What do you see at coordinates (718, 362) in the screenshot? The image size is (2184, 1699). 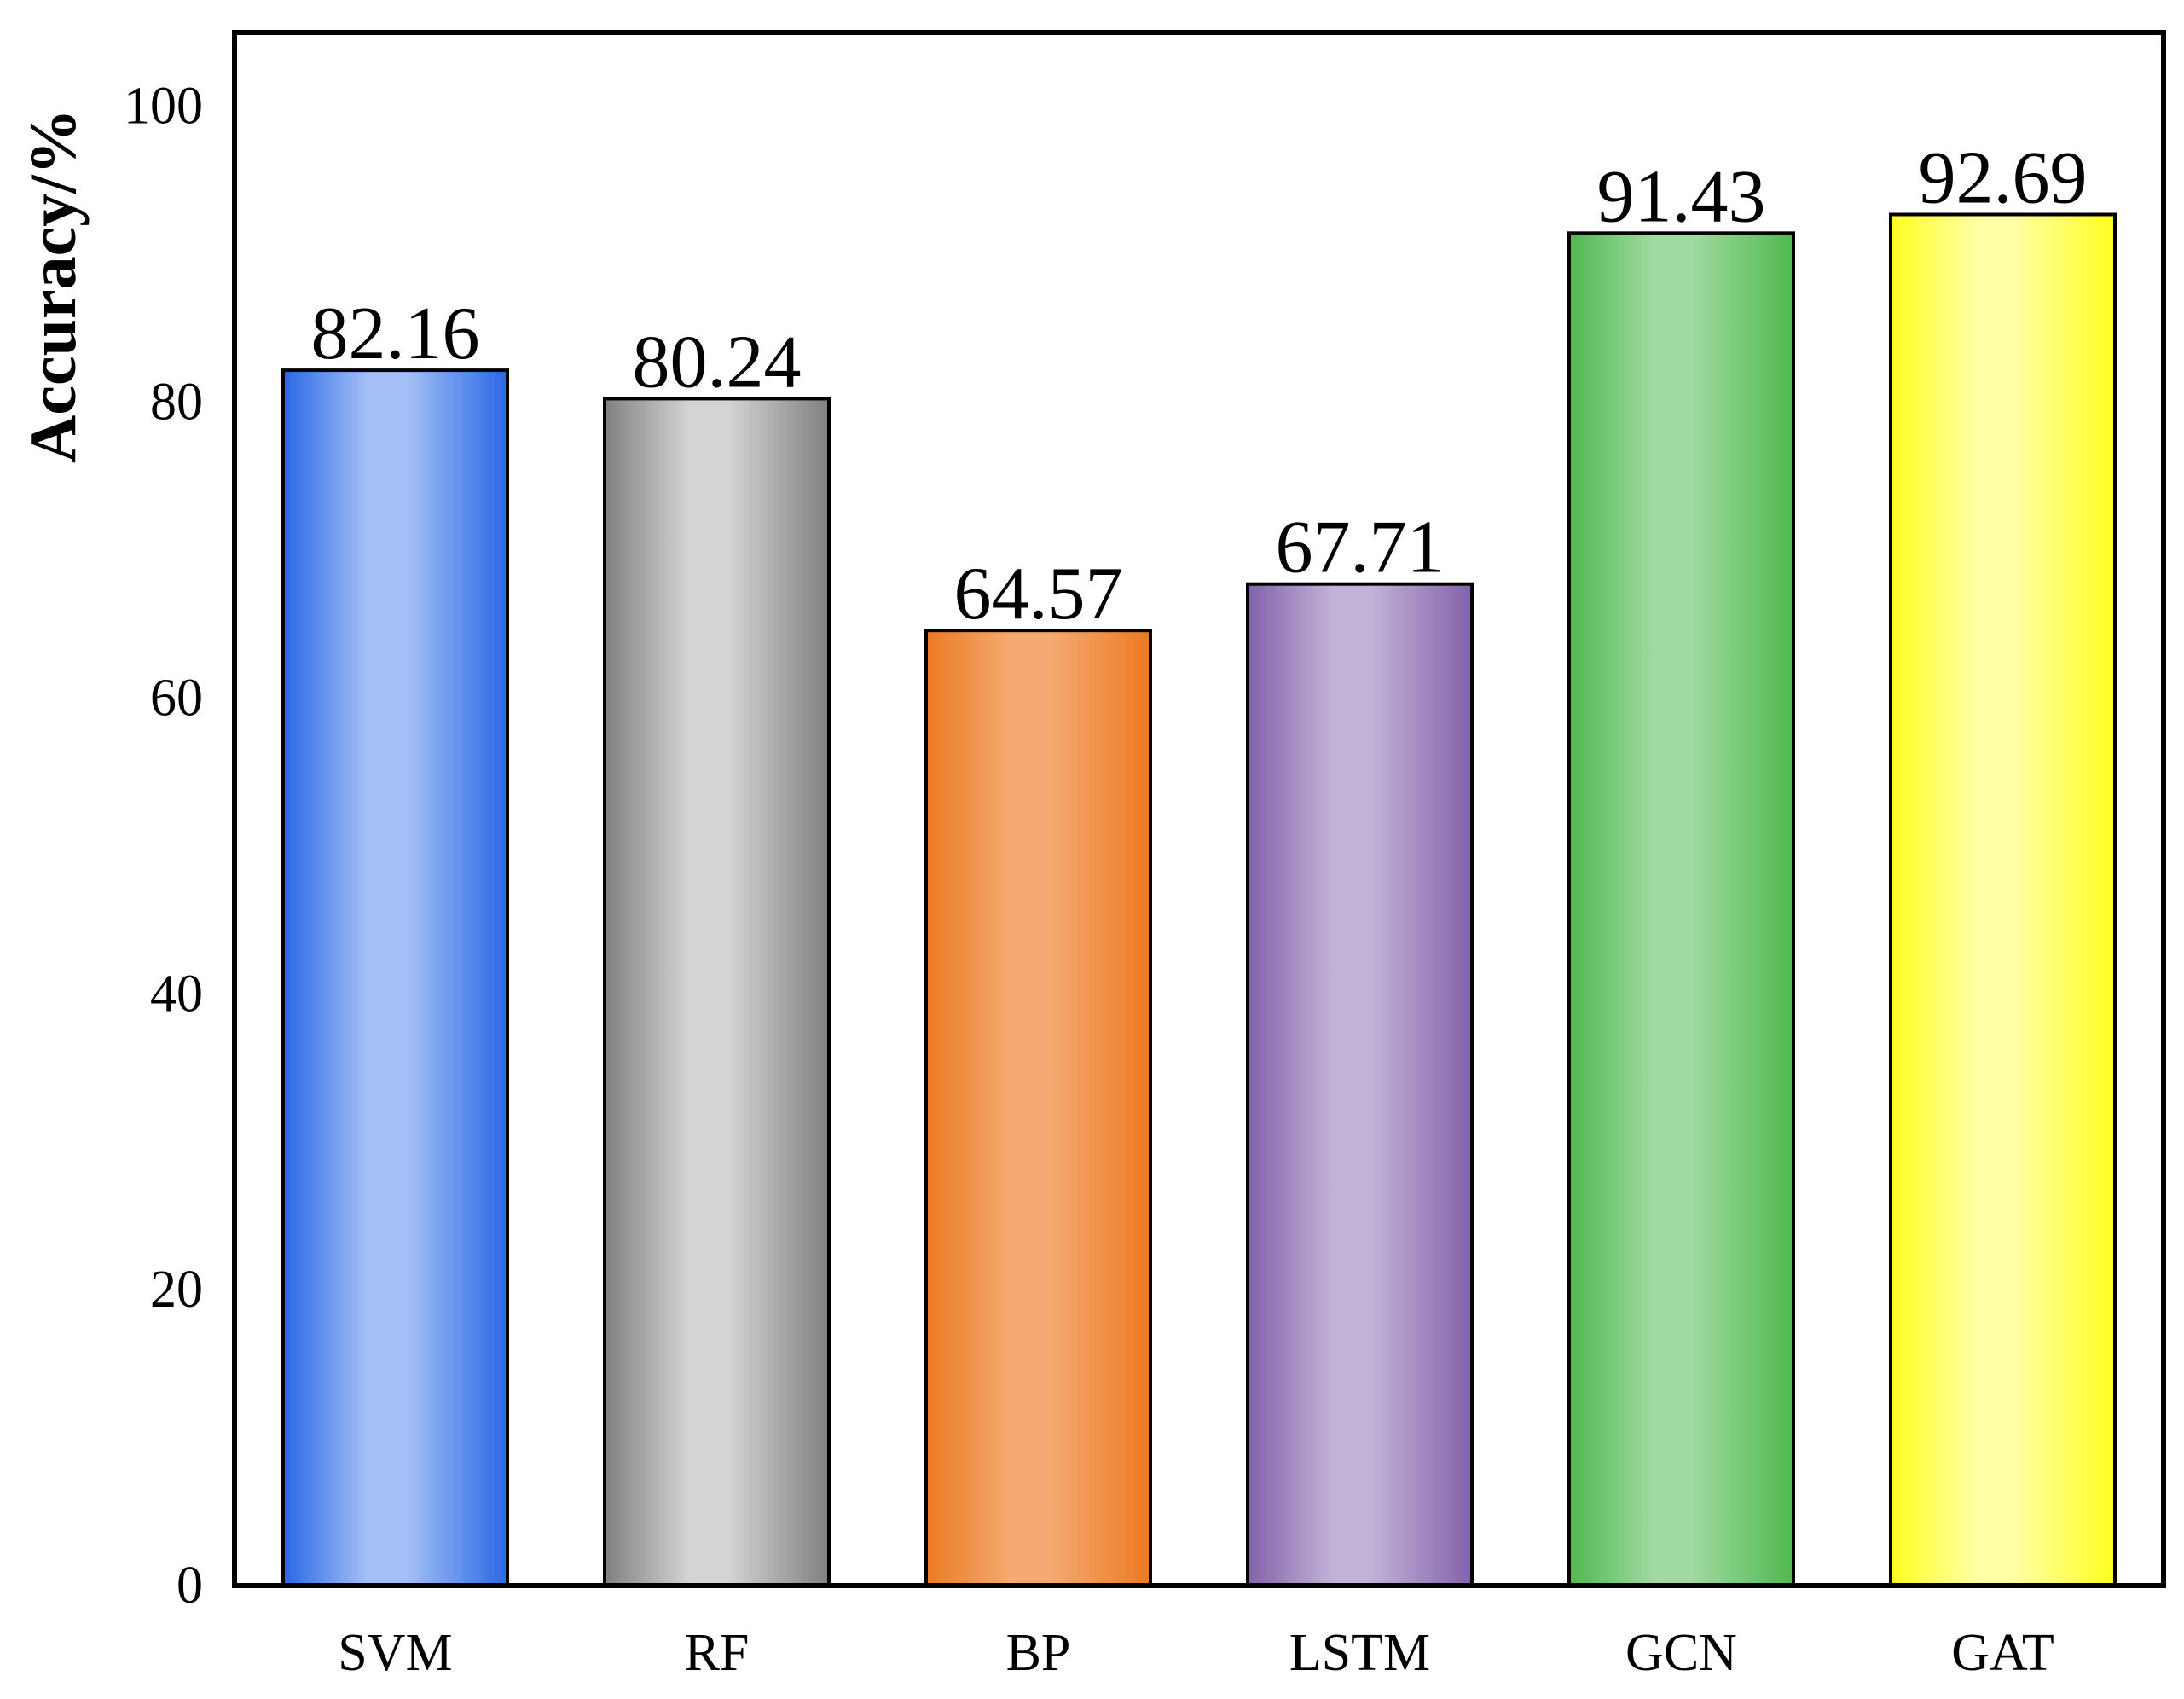 I see `value-label-rf: 80.24` at bounding box center [718, 362].